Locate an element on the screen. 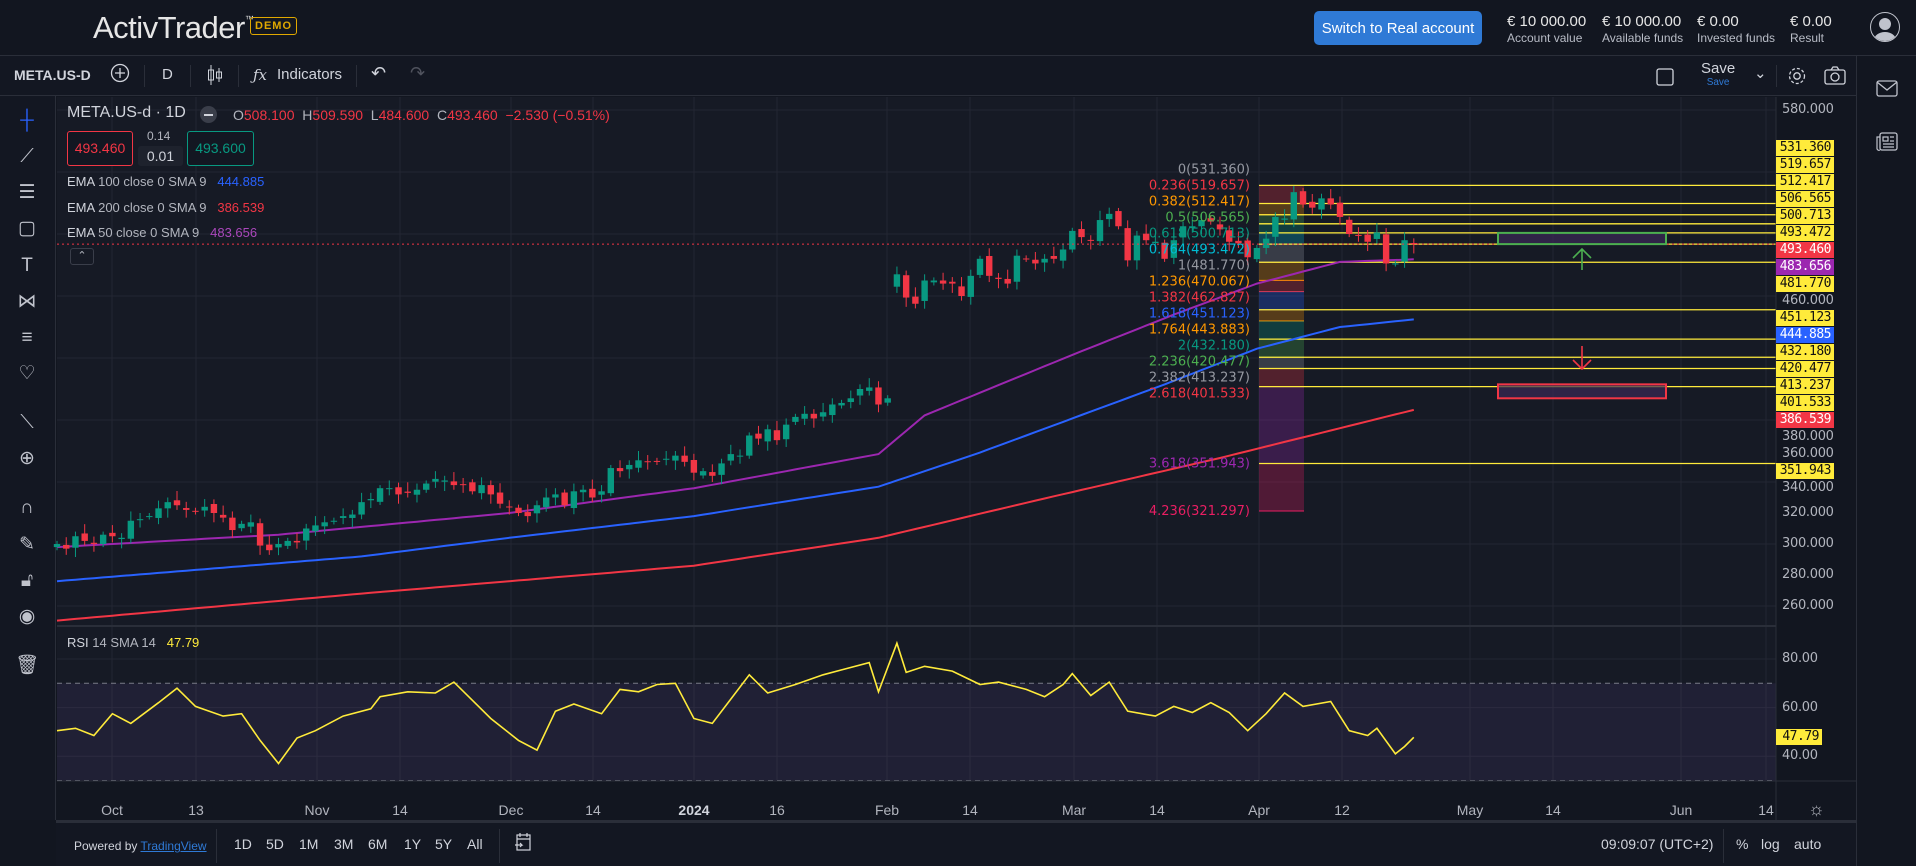 The height and width of the screenshot is (866, 1916). zoom-in-icon: ⊕ is located at coordinates (27, 458).